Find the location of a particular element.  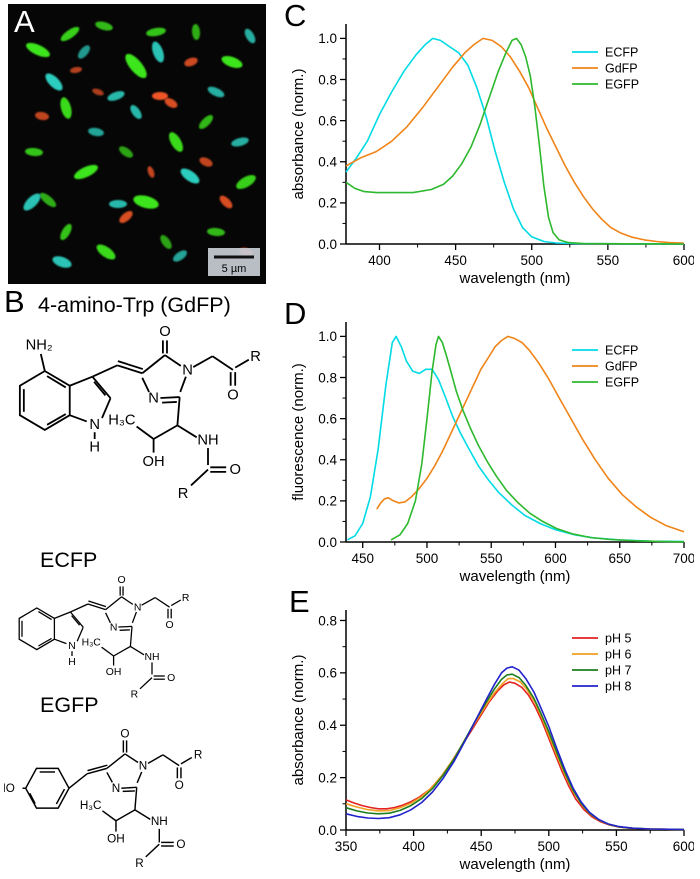

x-tick-label: 350 is located at coordinates (346, 846).